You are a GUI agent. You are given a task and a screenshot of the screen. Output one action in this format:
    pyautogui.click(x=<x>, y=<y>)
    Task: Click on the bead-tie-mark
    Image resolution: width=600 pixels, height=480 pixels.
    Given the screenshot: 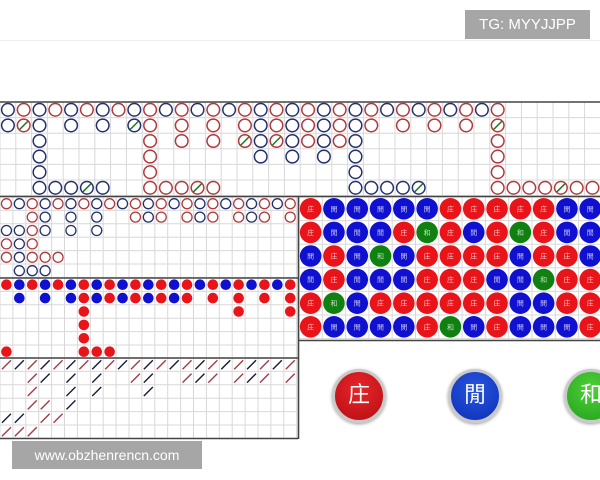 What is the action you would take?
    pyautogui.click(x=380, y=256)
    